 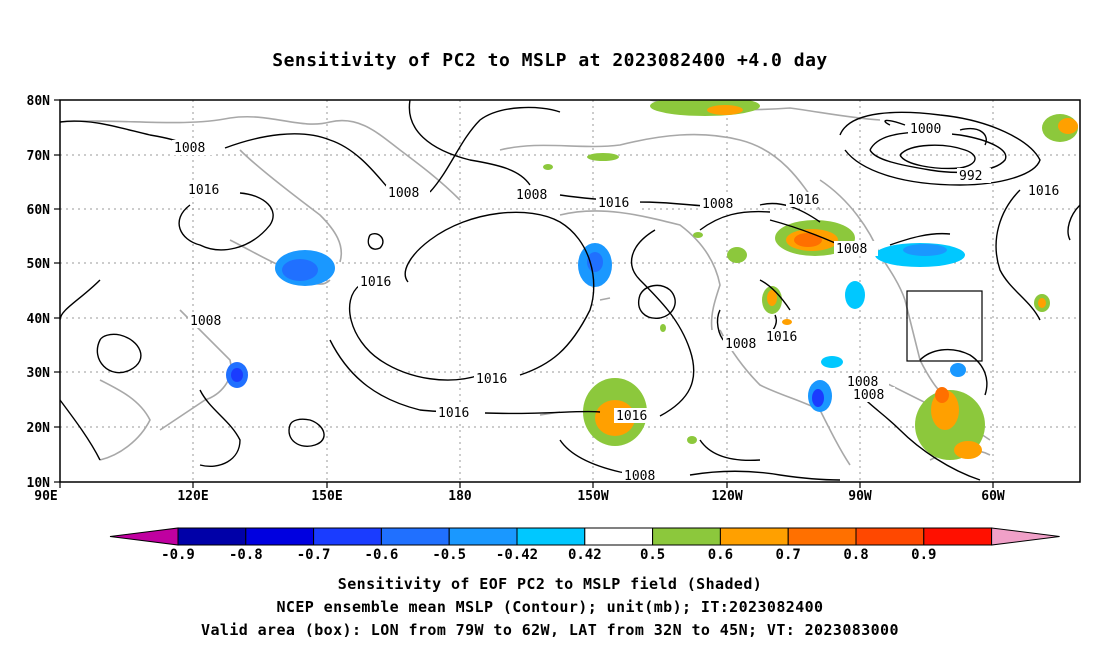 What do you see at coordinates (925, 129) in the screenshot?
I see `contour-label: 1000` at bounding box center [925, 129].